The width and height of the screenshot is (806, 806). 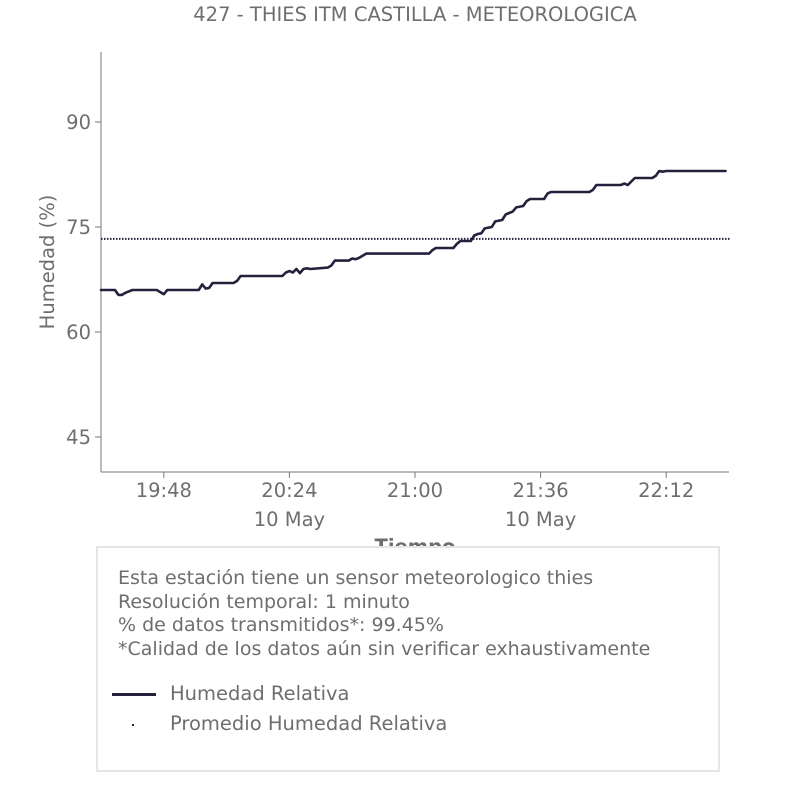 I want to click on info-line-resolution: Resolución temporal: 1 minuto, so click(x=264, y=601).